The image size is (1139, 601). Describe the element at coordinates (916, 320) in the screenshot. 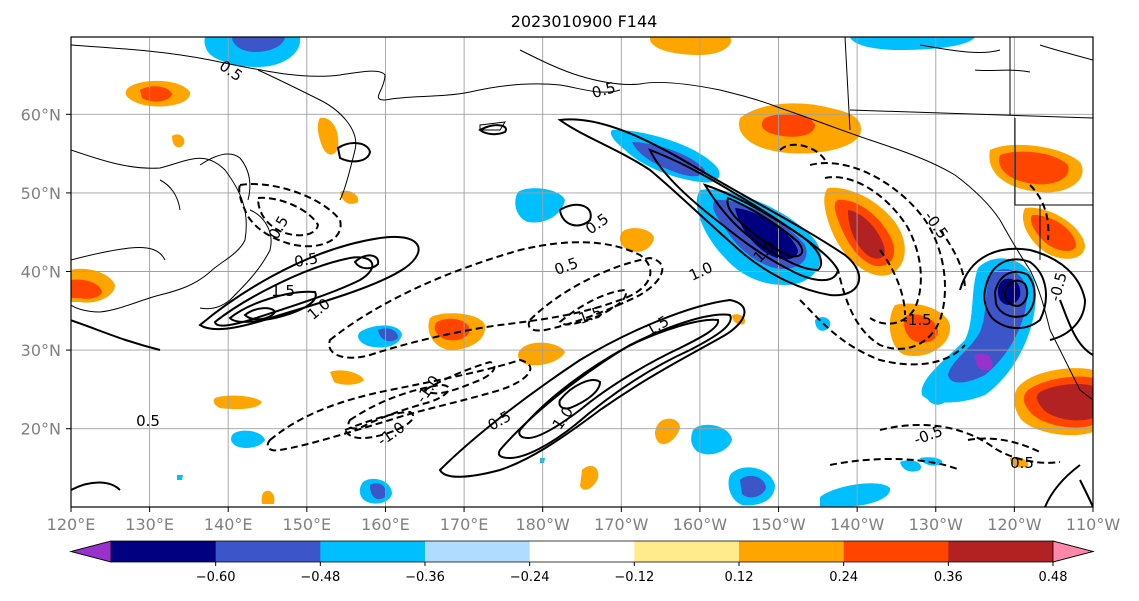

I see `contour-label: -1.5` at that location.